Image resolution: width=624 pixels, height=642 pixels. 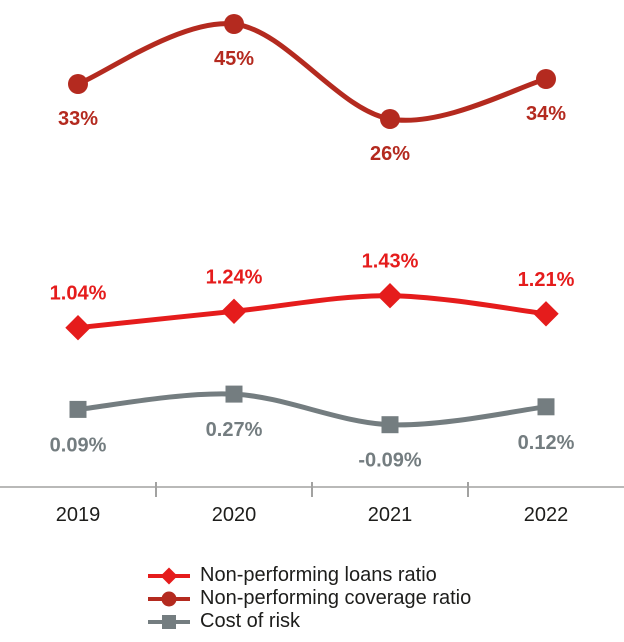 What do you see at coordinates (318, 575) in the screenshot?
I see `legend-label-npl-ratio: Non-performing loans ratio` at bounding box center [318, 575].